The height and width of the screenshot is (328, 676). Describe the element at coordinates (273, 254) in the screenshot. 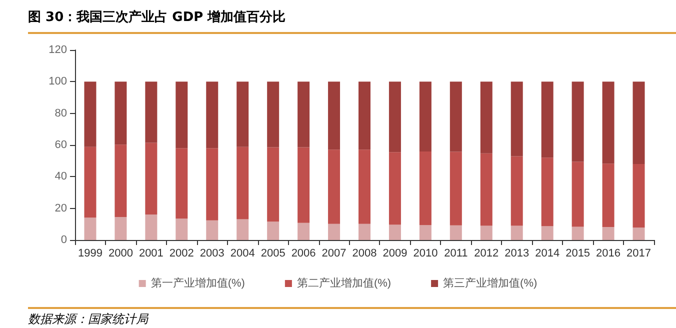

I see `x-tick-label: 2005` at that location.